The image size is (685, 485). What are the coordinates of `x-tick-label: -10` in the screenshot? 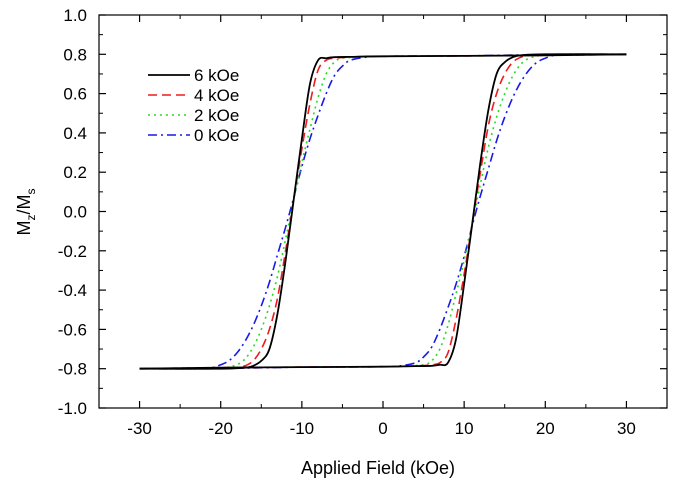 It's located at (302, 428).